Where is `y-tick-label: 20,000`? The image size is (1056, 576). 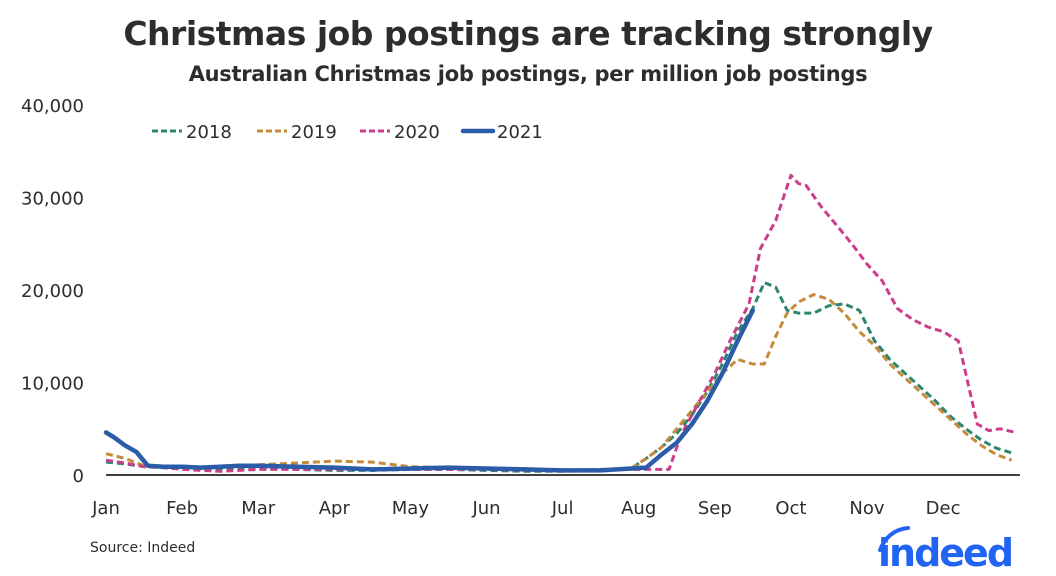
y-tick-label: 20,000 is located at coordinates (52, 291).